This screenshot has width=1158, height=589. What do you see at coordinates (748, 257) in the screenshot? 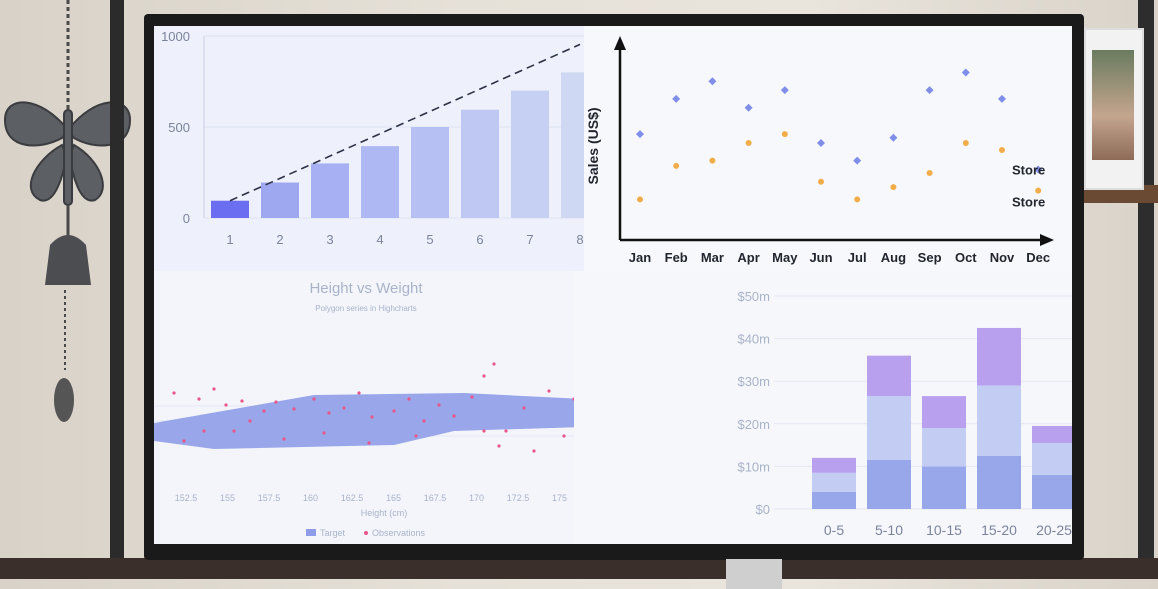
I see `x-tick-label: Apr` at bounding box center [748, 257].